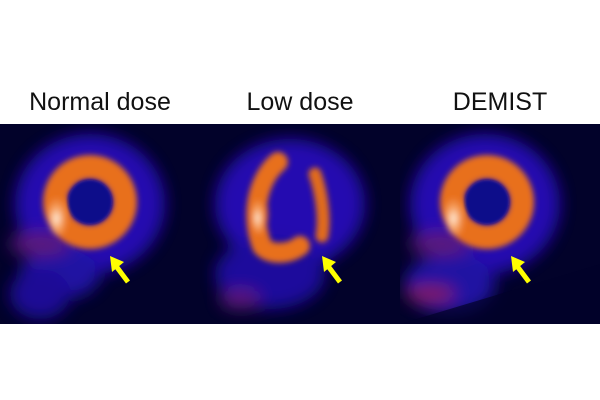  What do you see at coordinates (300, 102) in the screenshot?
I see `panel-label-low-dose: Low dose` at bounding box center [300, 102].